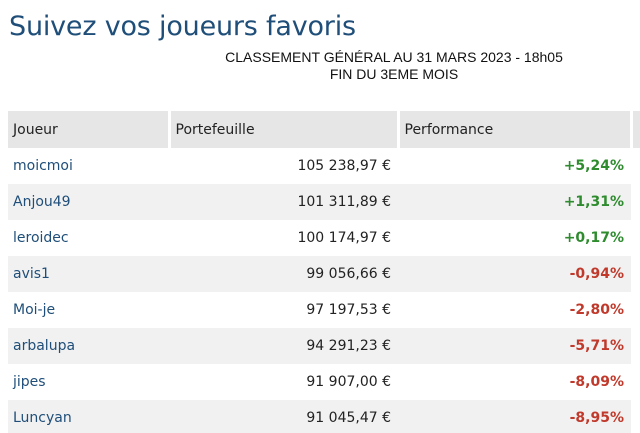  I want to click on table-header-row: Joueur Portefeuille Performance, so click(324, 129).